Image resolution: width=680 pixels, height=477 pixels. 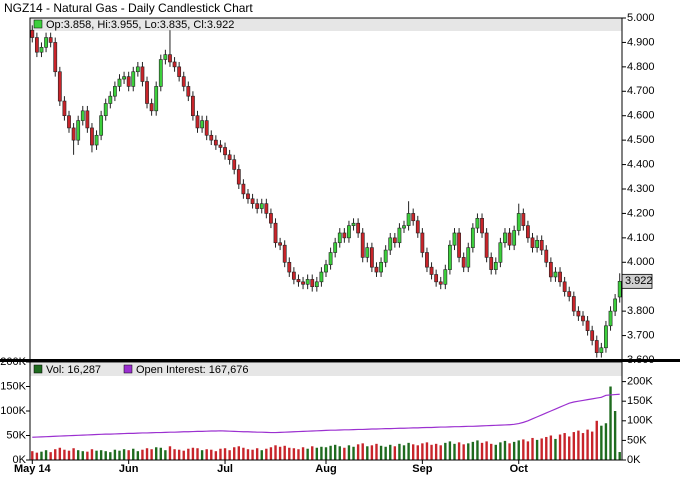 I want to click on y-tick-label: 4.600, so click(x=641, y=116).